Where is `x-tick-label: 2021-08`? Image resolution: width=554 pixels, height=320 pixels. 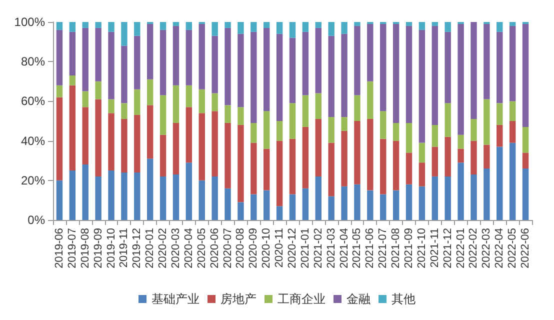
x-tick-label: 2021-08 is located at coordinates (396, 248).